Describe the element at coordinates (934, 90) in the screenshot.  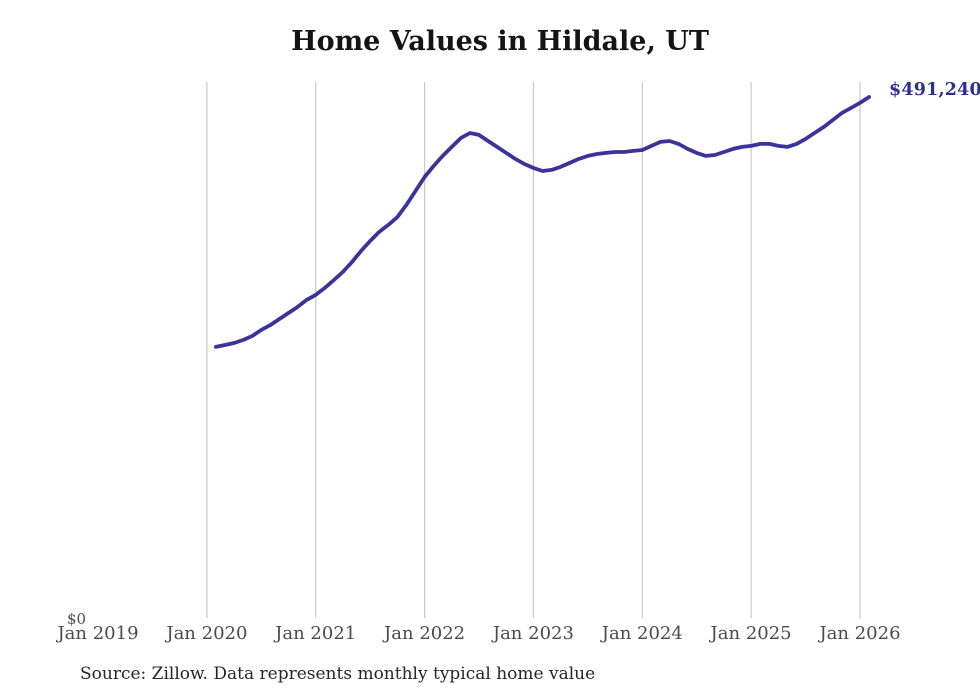
I see `end-value-label: $491,240` at that location.